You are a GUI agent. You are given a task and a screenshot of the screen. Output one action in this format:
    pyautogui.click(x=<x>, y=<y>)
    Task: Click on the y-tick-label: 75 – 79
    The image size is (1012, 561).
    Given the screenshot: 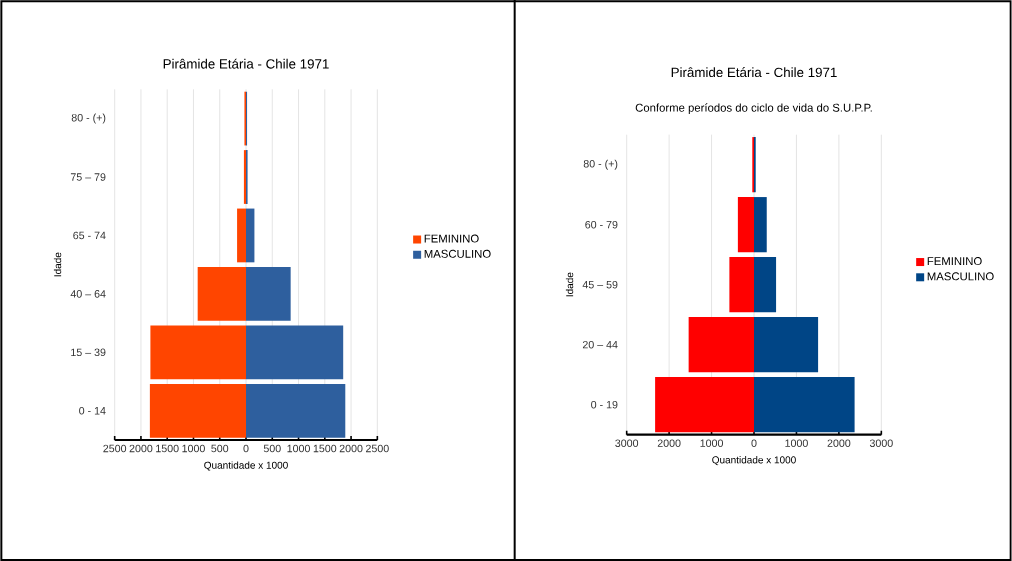 What is the action you would take?
    pyautogui.click(x=88, y=177)
    